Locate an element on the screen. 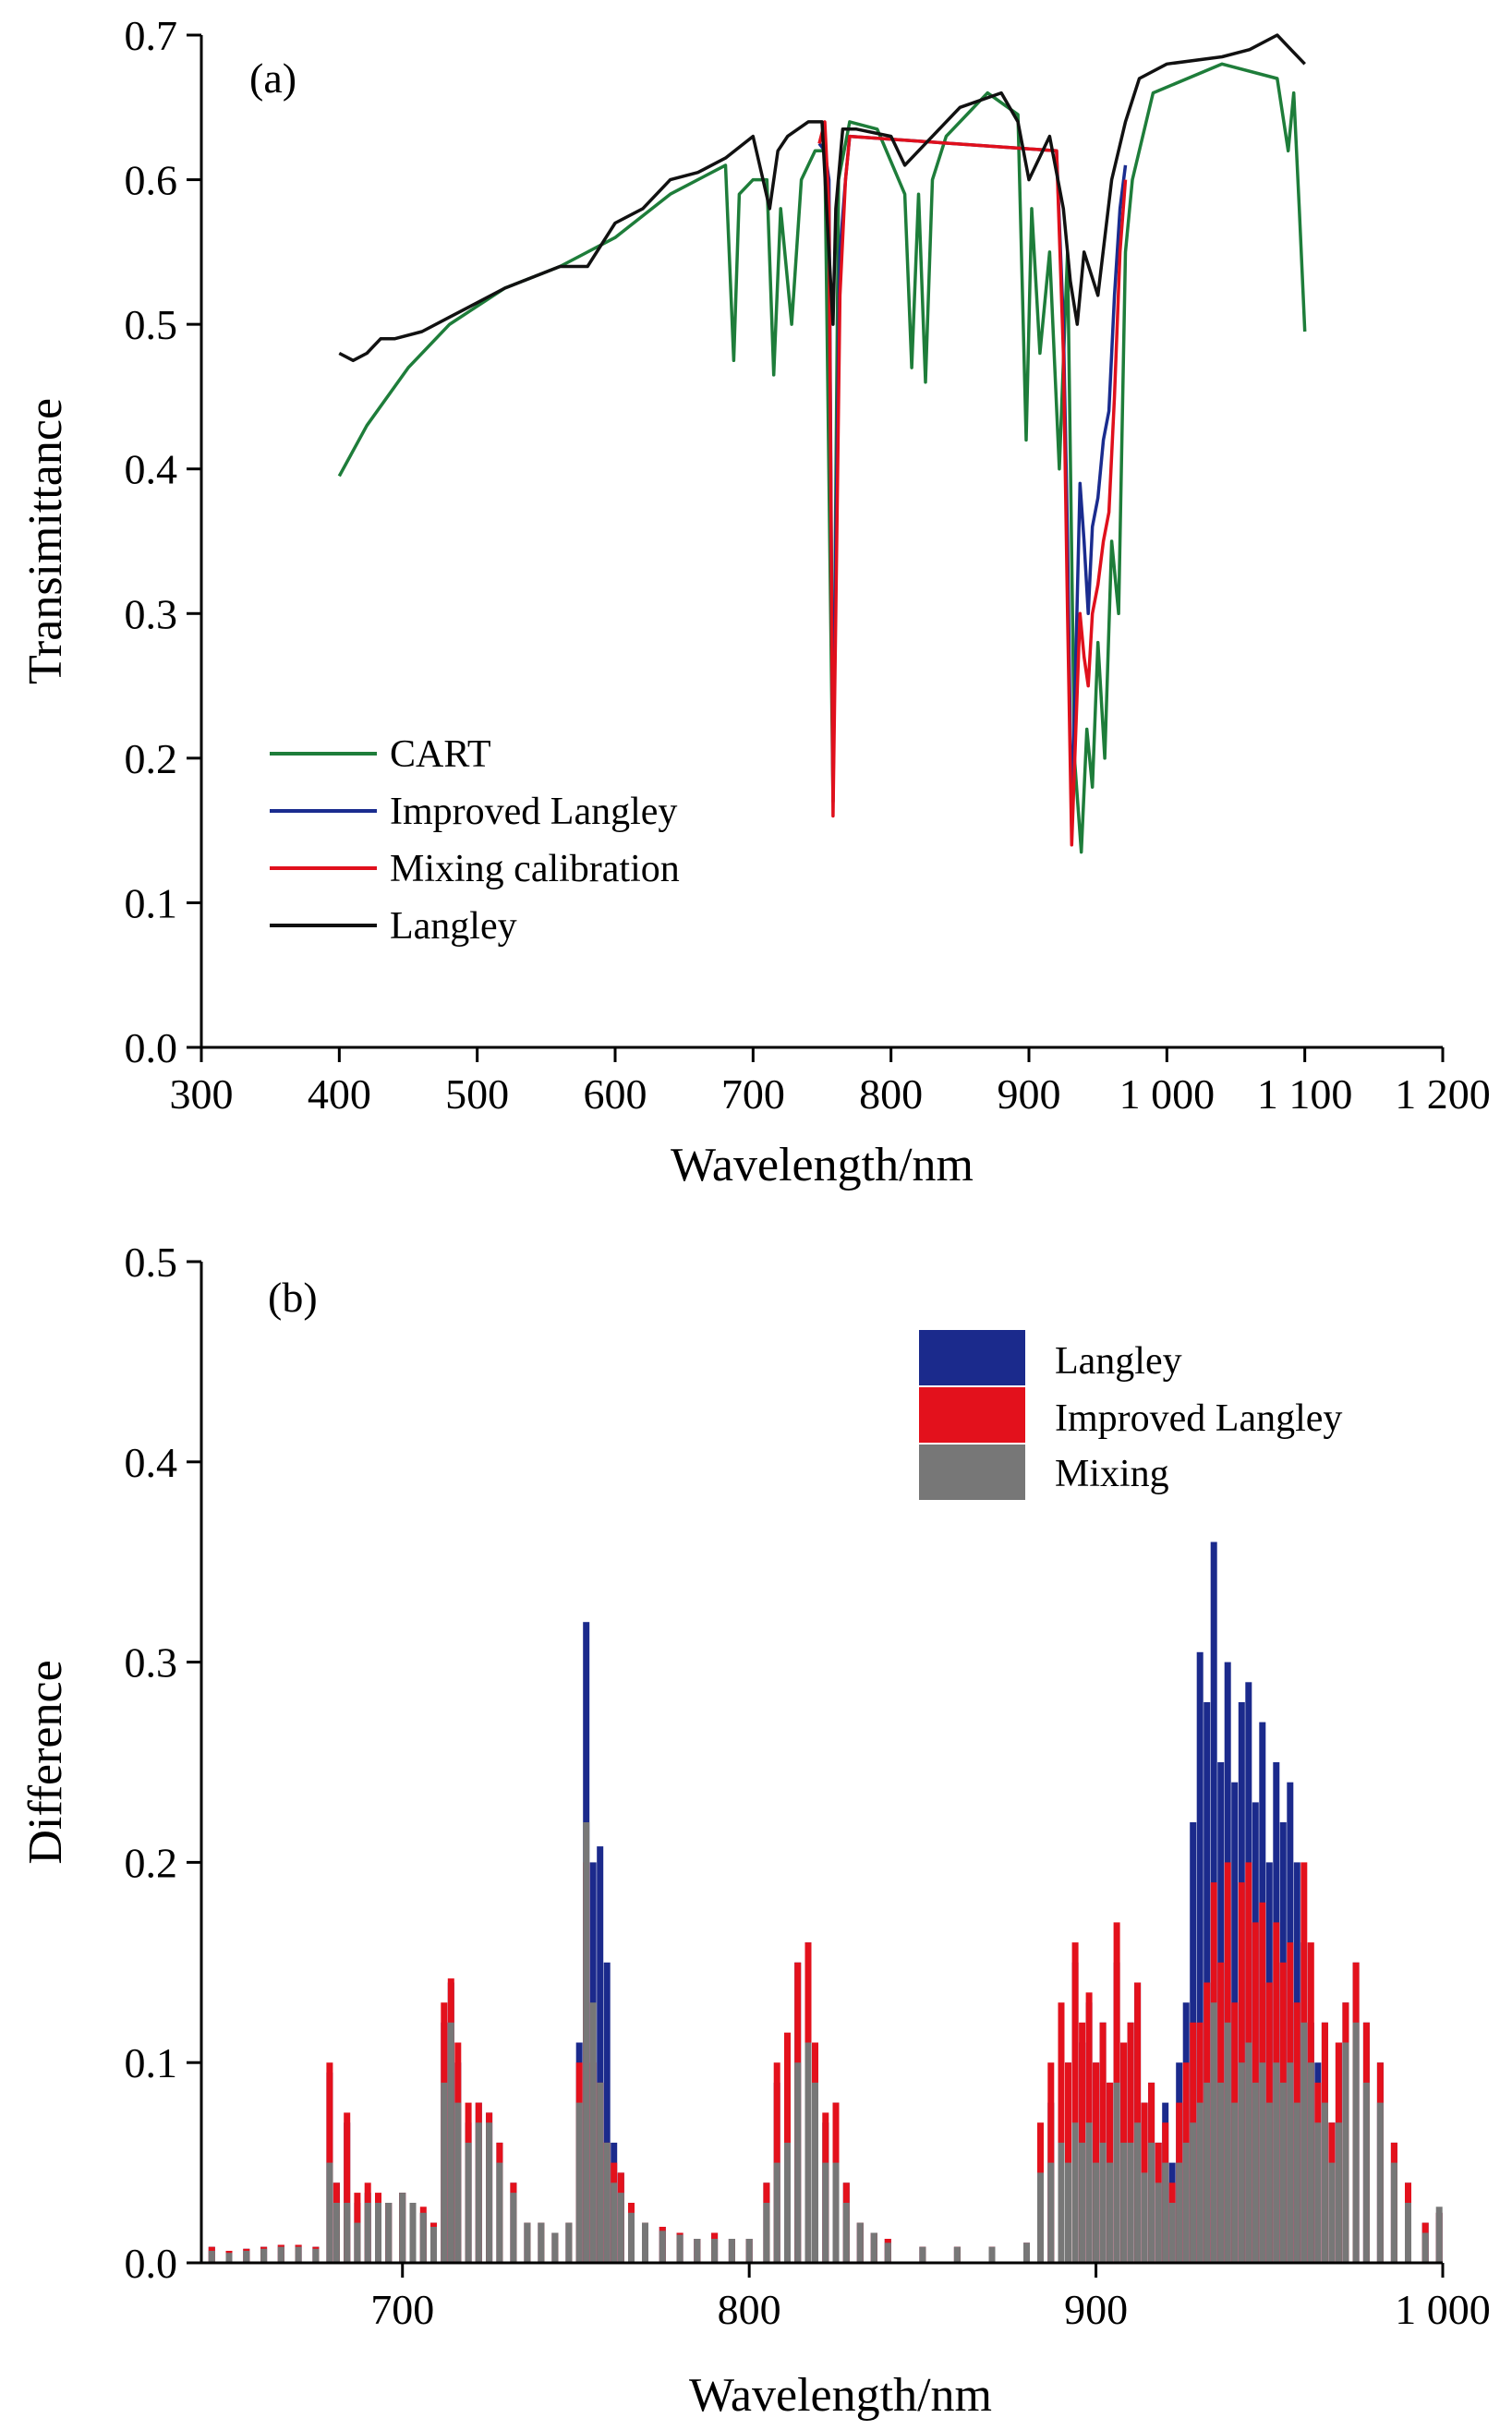 The width and height of the screenshot is (1512, 2430). x-tick-label: 300 is located at coordinates (202, 1094).